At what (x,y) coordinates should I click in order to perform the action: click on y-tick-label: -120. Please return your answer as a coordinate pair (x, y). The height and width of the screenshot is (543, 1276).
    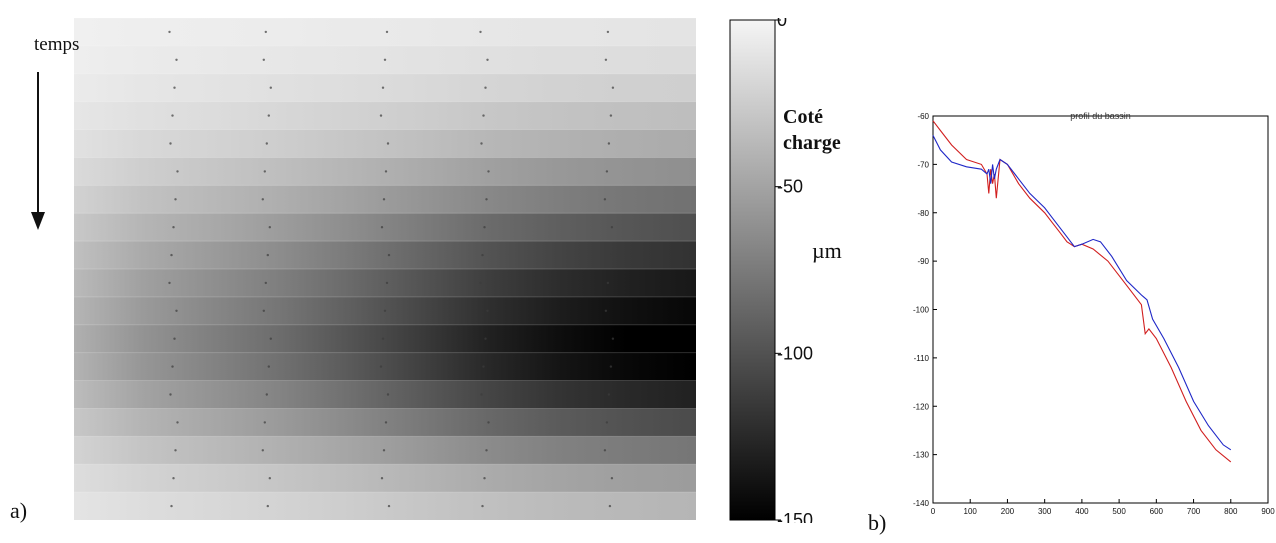
    Looking at the image, I should click on (921, 406).